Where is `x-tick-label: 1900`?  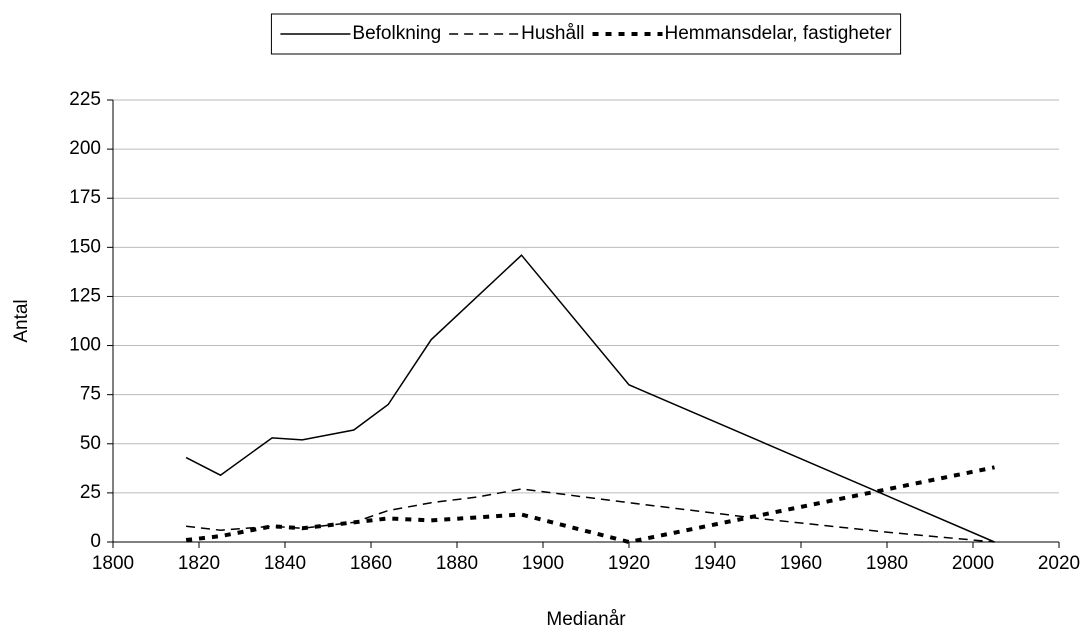
x-tick-label: 1900 is located at coordinates (543, 563).